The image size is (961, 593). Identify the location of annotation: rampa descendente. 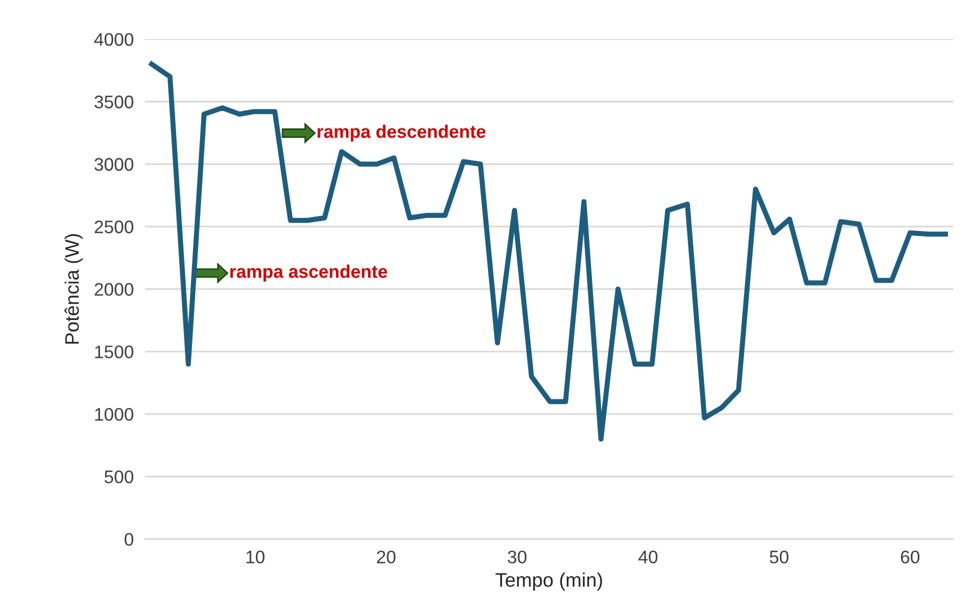
(402, 133).